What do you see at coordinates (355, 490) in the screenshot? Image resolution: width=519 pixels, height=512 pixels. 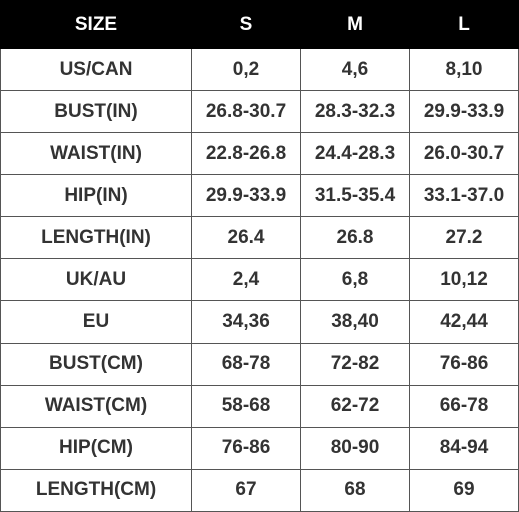 I see `cell: 68` at bounding box center [355, 490].